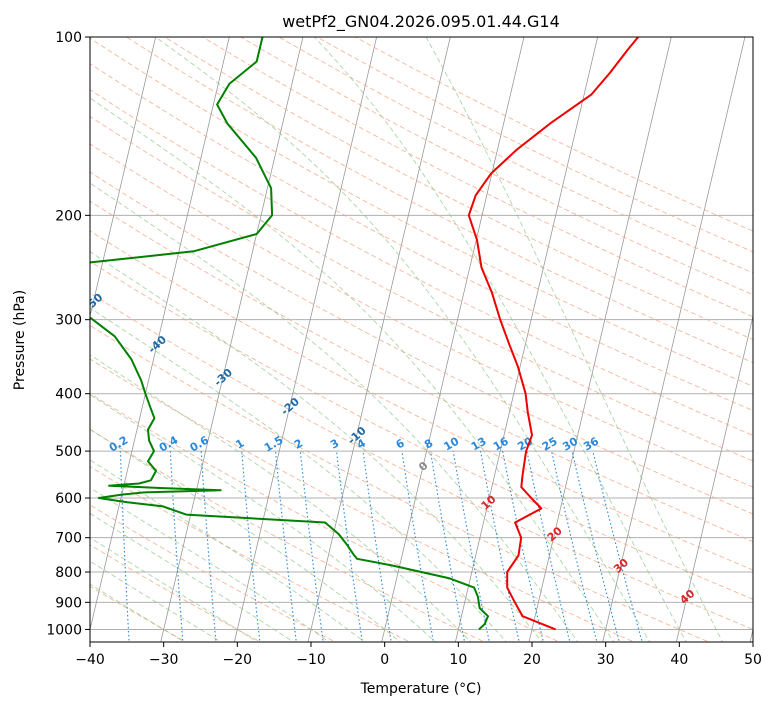 The width and height of the screenshot is (775, 708). Describe the element at coordinates (400, 443) in the screenshot. I see `mixing-ratio-label: 6` at that location.